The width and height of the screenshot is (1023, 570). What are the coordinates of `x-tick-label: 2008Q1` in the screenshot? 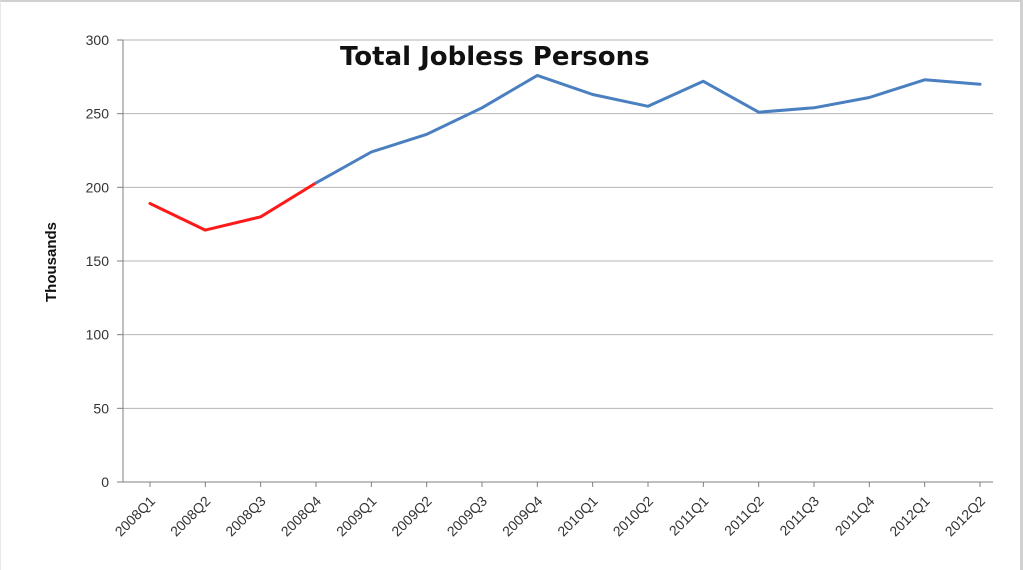 It's located at (135, 516).